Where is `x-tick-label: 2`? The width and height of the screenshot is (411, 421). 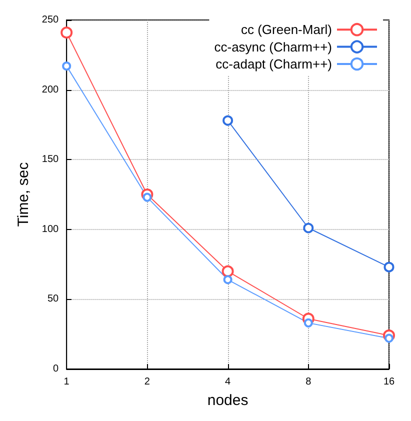 x-tick-label: 2 is located at coordinates (147, 382).